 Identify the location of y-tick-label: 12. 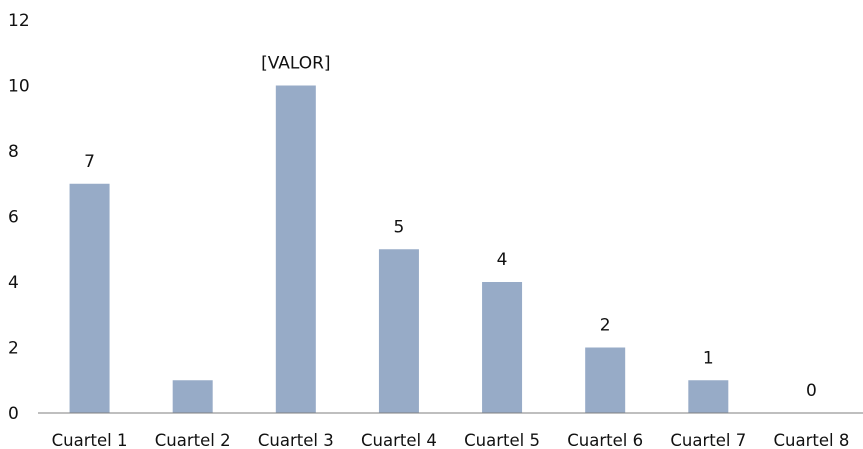
(19, 21).